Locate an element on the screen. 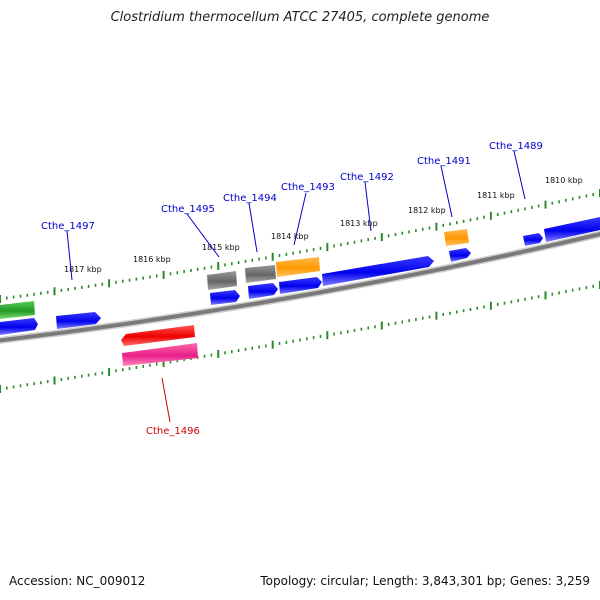 This screenshot has width=600, height=600. gene-cthe-1494-gray-feature is located at coordinates (260, 274).